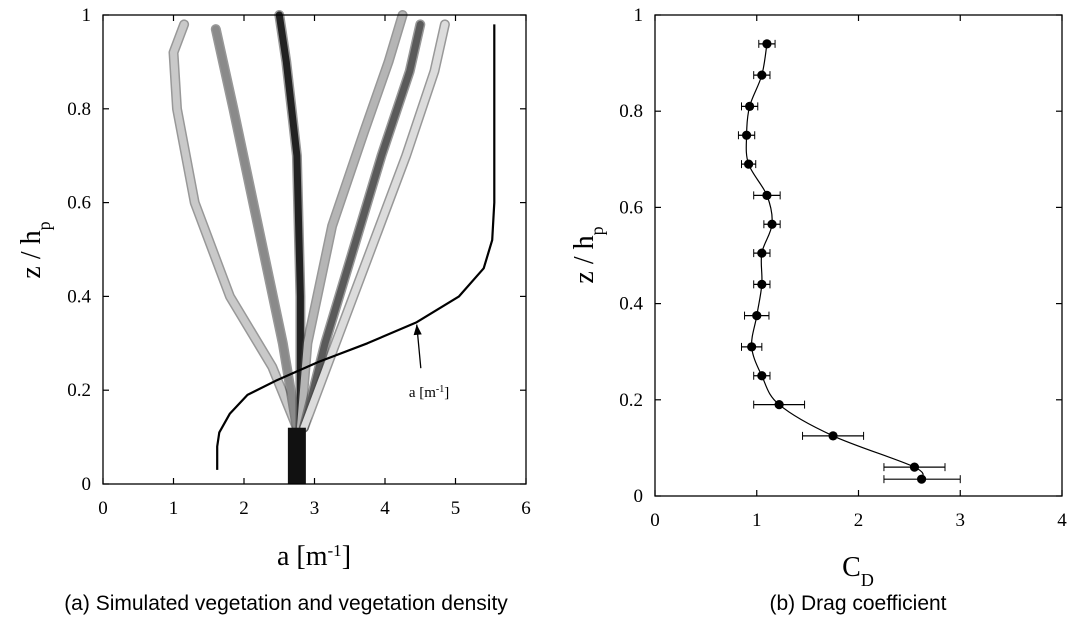 The height and width of the screenshot is (629, 1073). I want to click on panel-a-y-tick-label: 1, so click(87, 15).